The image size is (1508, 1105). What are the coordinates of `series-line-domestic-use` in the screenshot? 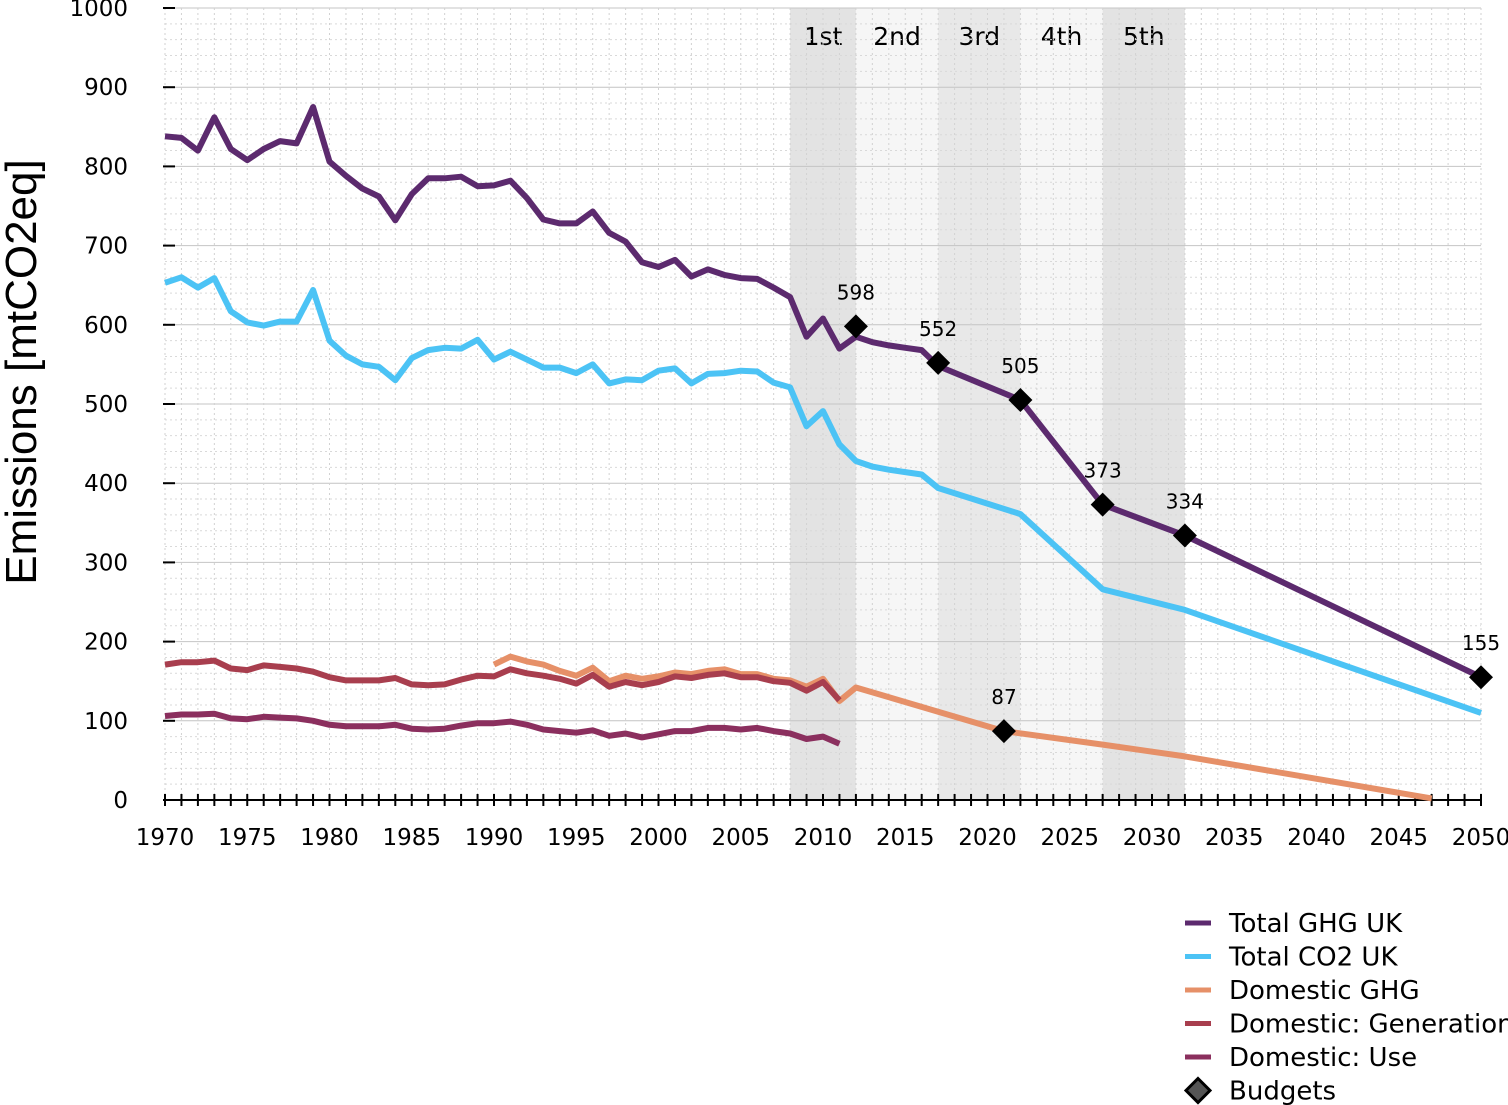 It's located at (502, 728).